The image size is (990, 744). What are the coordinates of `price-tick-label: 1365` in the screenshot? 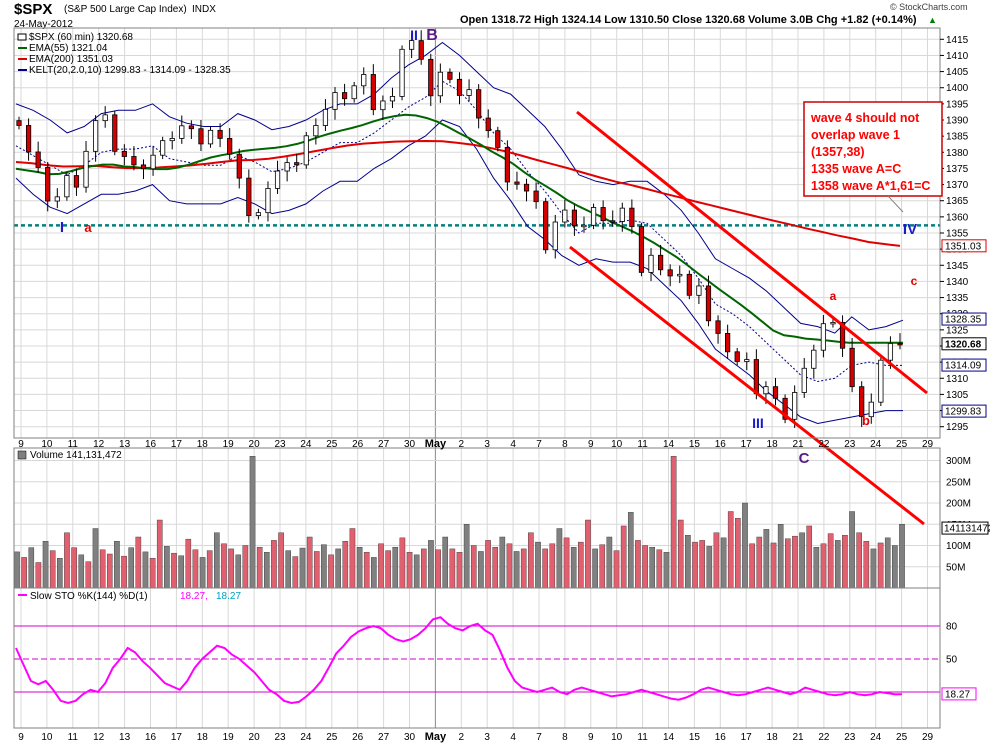 It's located at (957, 201).